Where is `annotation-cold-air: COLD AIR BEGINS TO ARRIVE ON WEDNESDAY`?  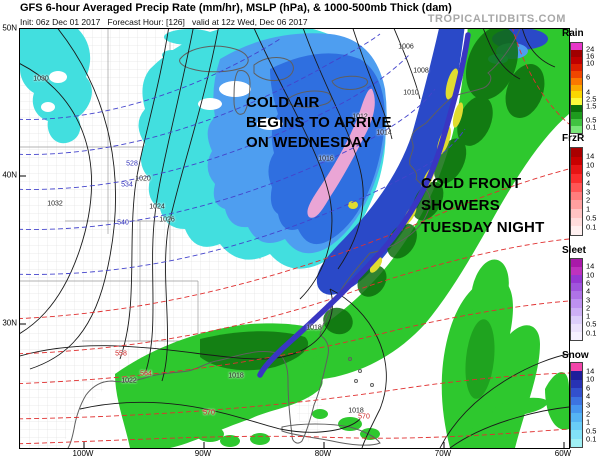
annotation-cold-air: COLD AIR BEGINS TO ARRIVE ON WEDNESDAY is located at coordinates (319, 123).